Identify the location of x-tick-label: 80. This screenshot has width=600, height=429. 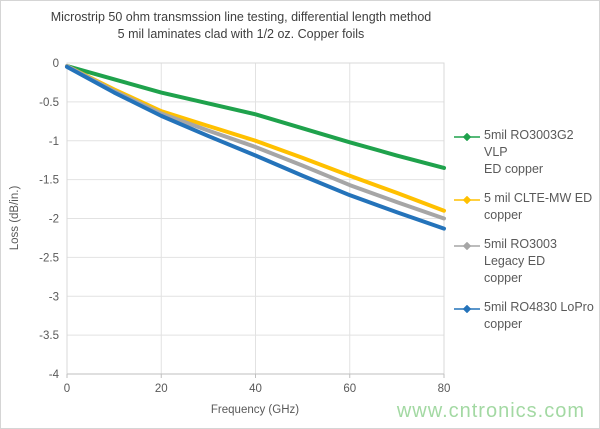
(444, 389).